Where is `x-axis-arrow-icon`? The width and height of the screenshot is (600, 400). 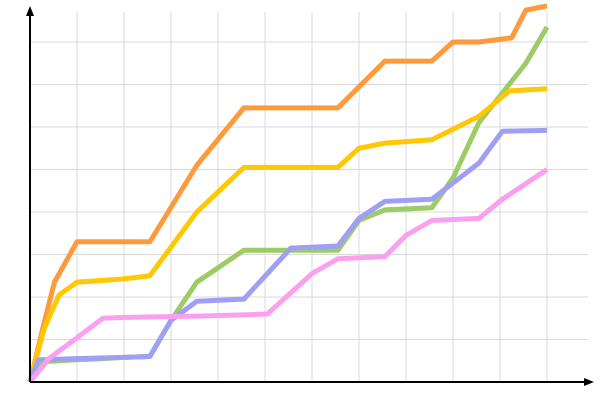
x-axis-arrow-icon is located at coordinates (589, 382).